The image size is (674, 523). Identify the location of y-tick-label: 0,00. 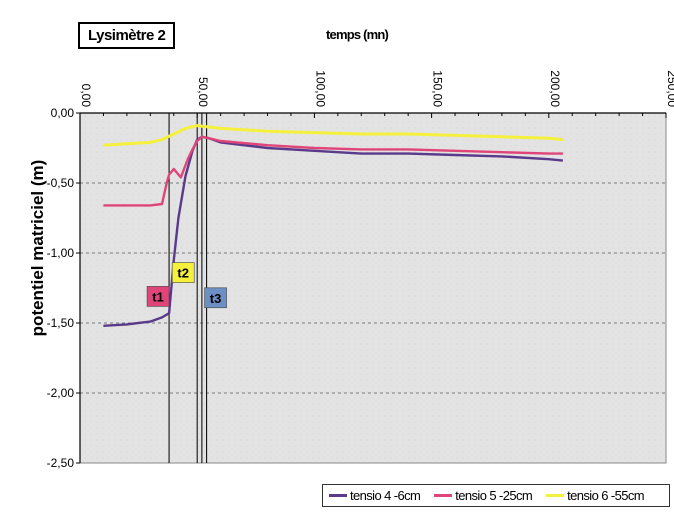
(63, 113).